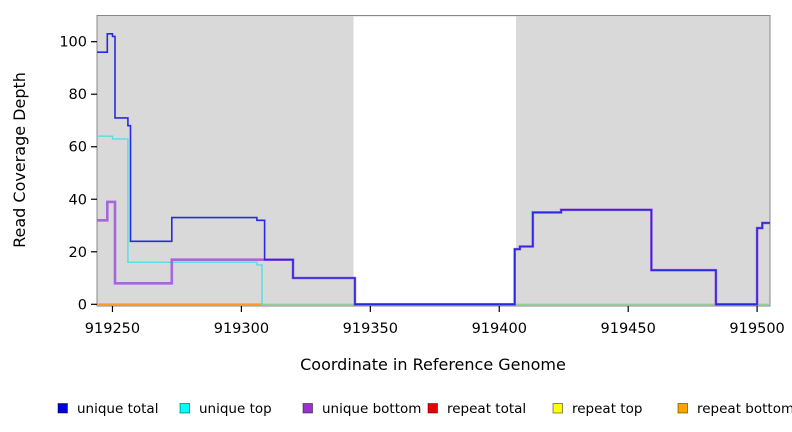 The height and width of the screenshot is (432, 792). Describe the element at coordinates (73, 43) in the screenshot. I see `y-tick-label: 100` at that location.